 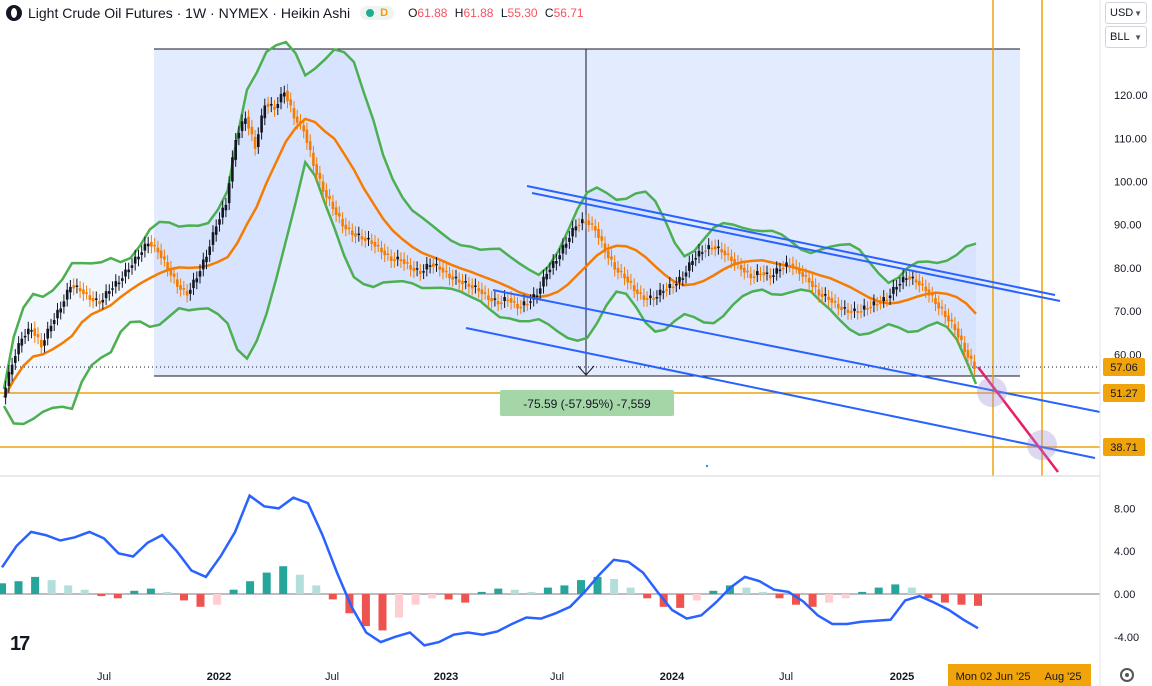 I want to click on trendline-lower, so click(x=780, y=393).